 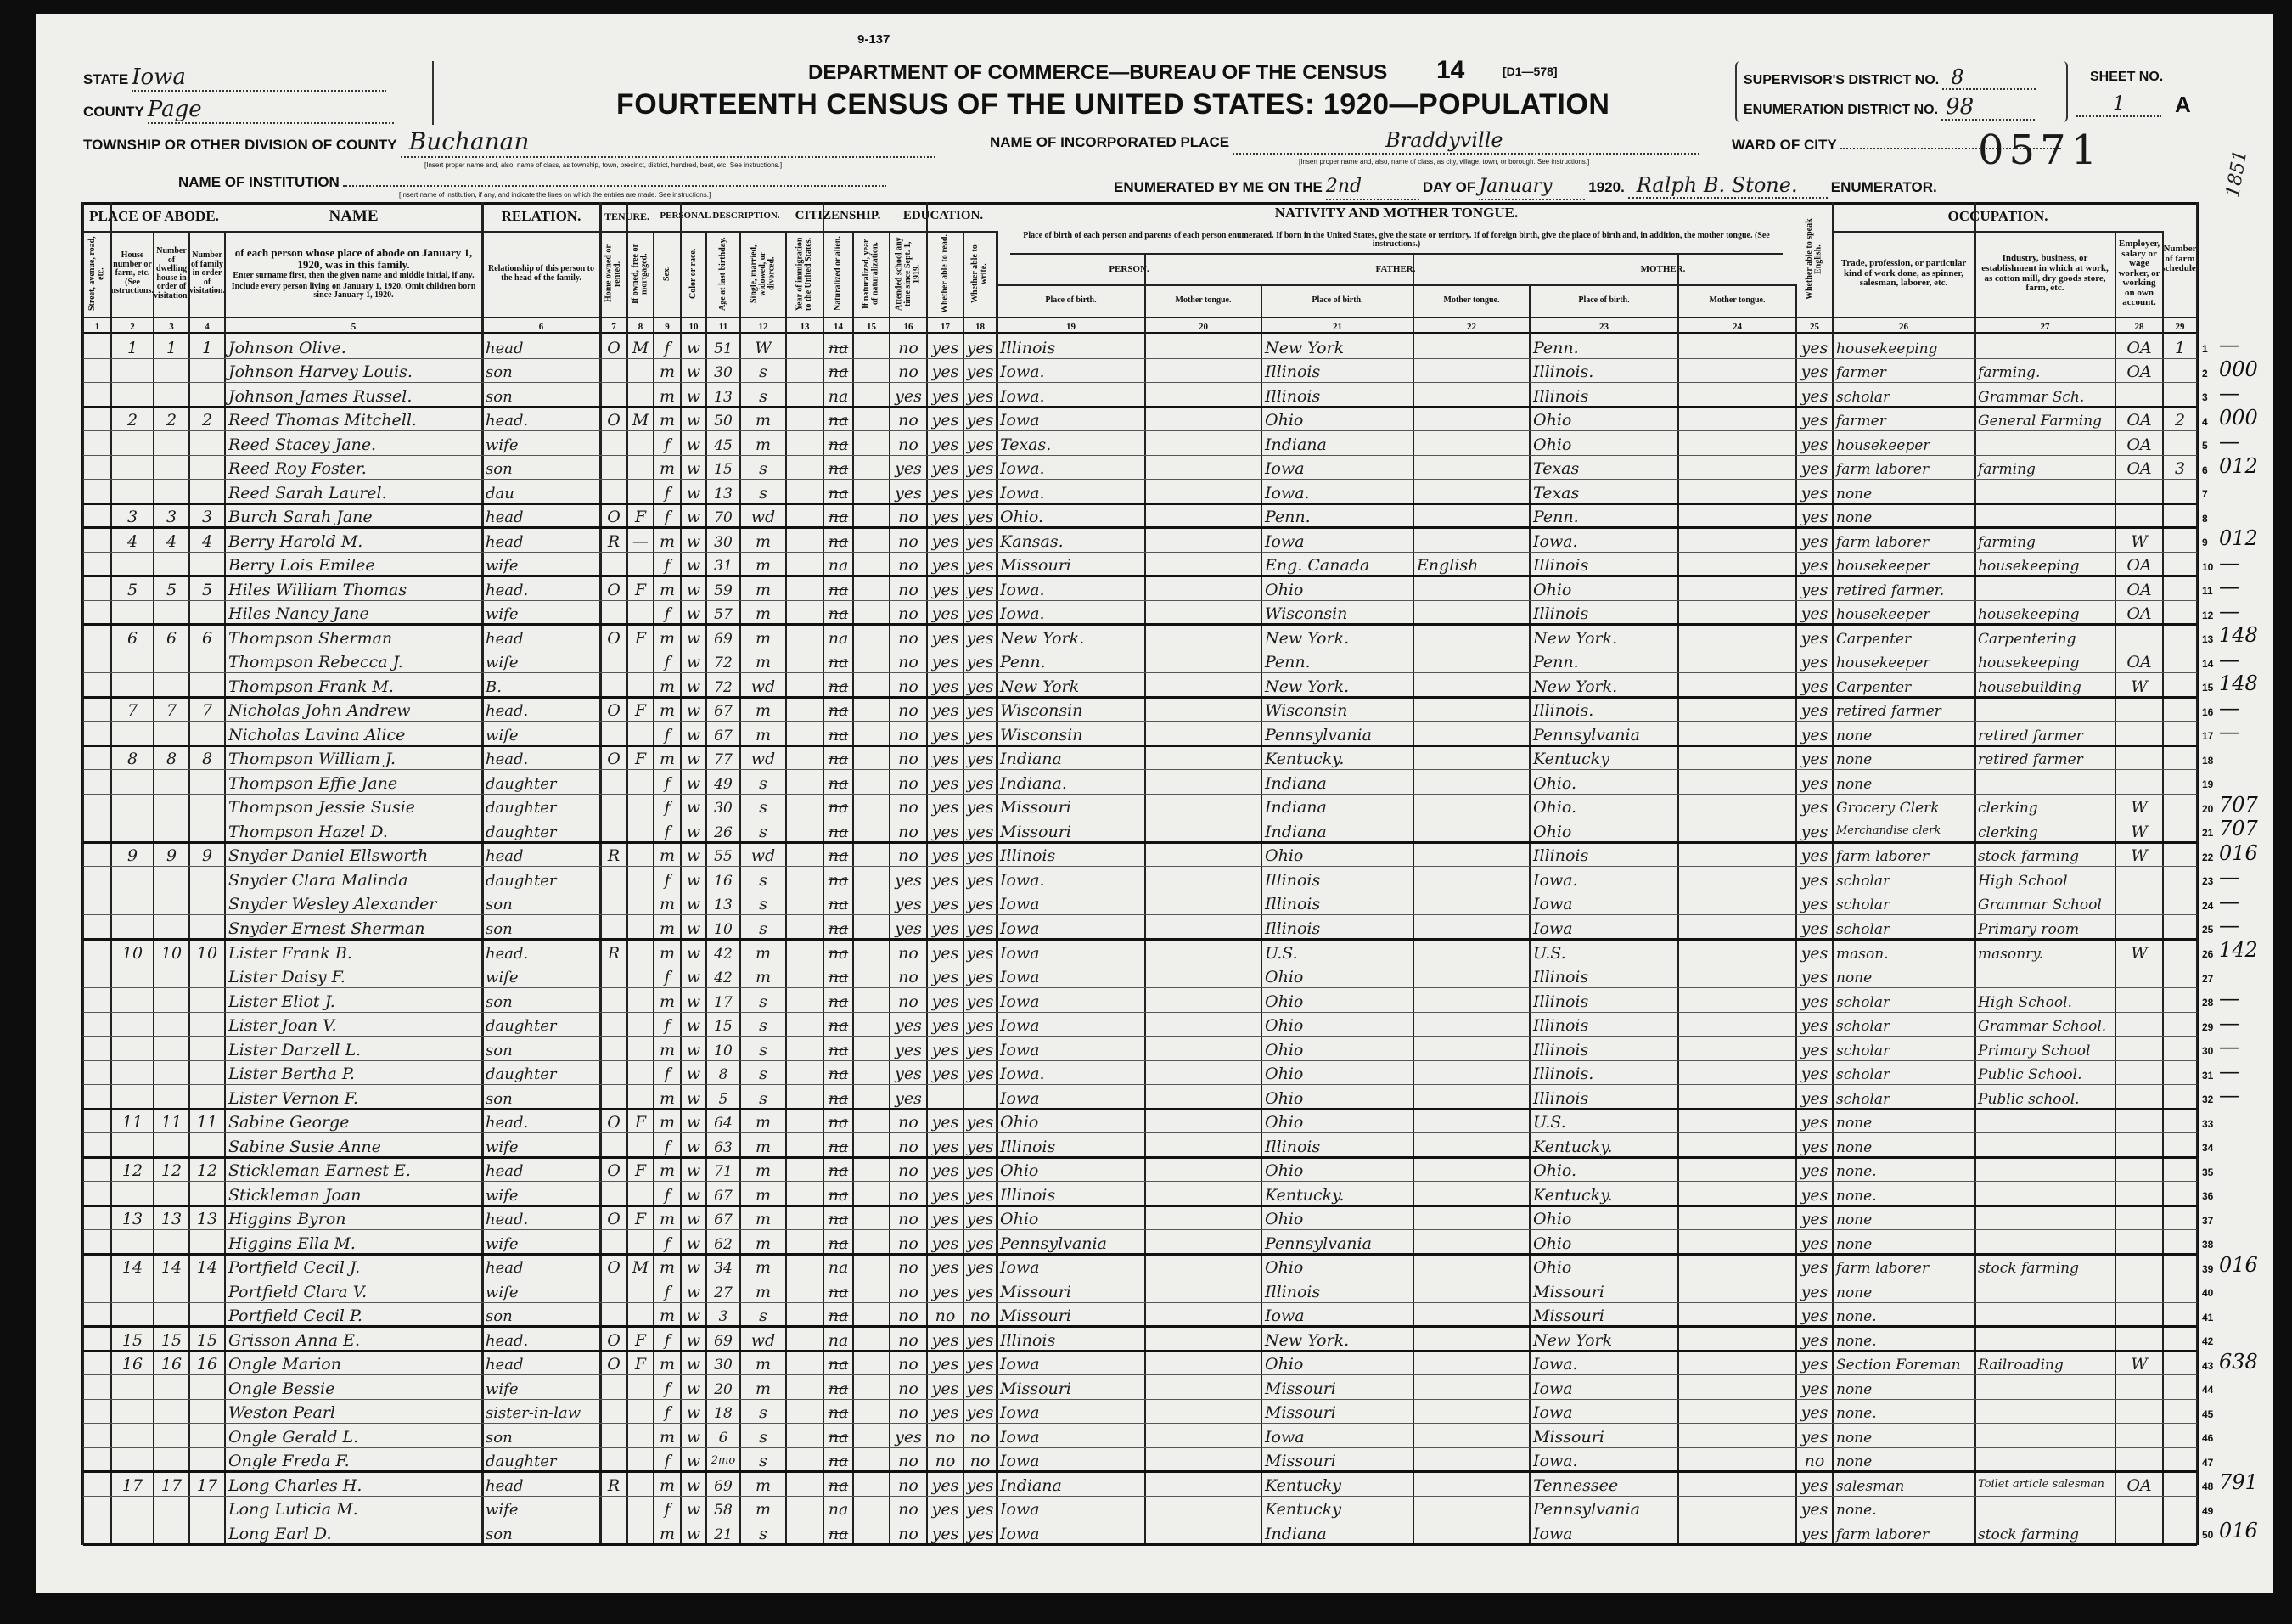 What do you see at coordinates (2011, 954) in the screenshot?
I see `cell-col-27: masonry.` at bounding box center [2011, 954].